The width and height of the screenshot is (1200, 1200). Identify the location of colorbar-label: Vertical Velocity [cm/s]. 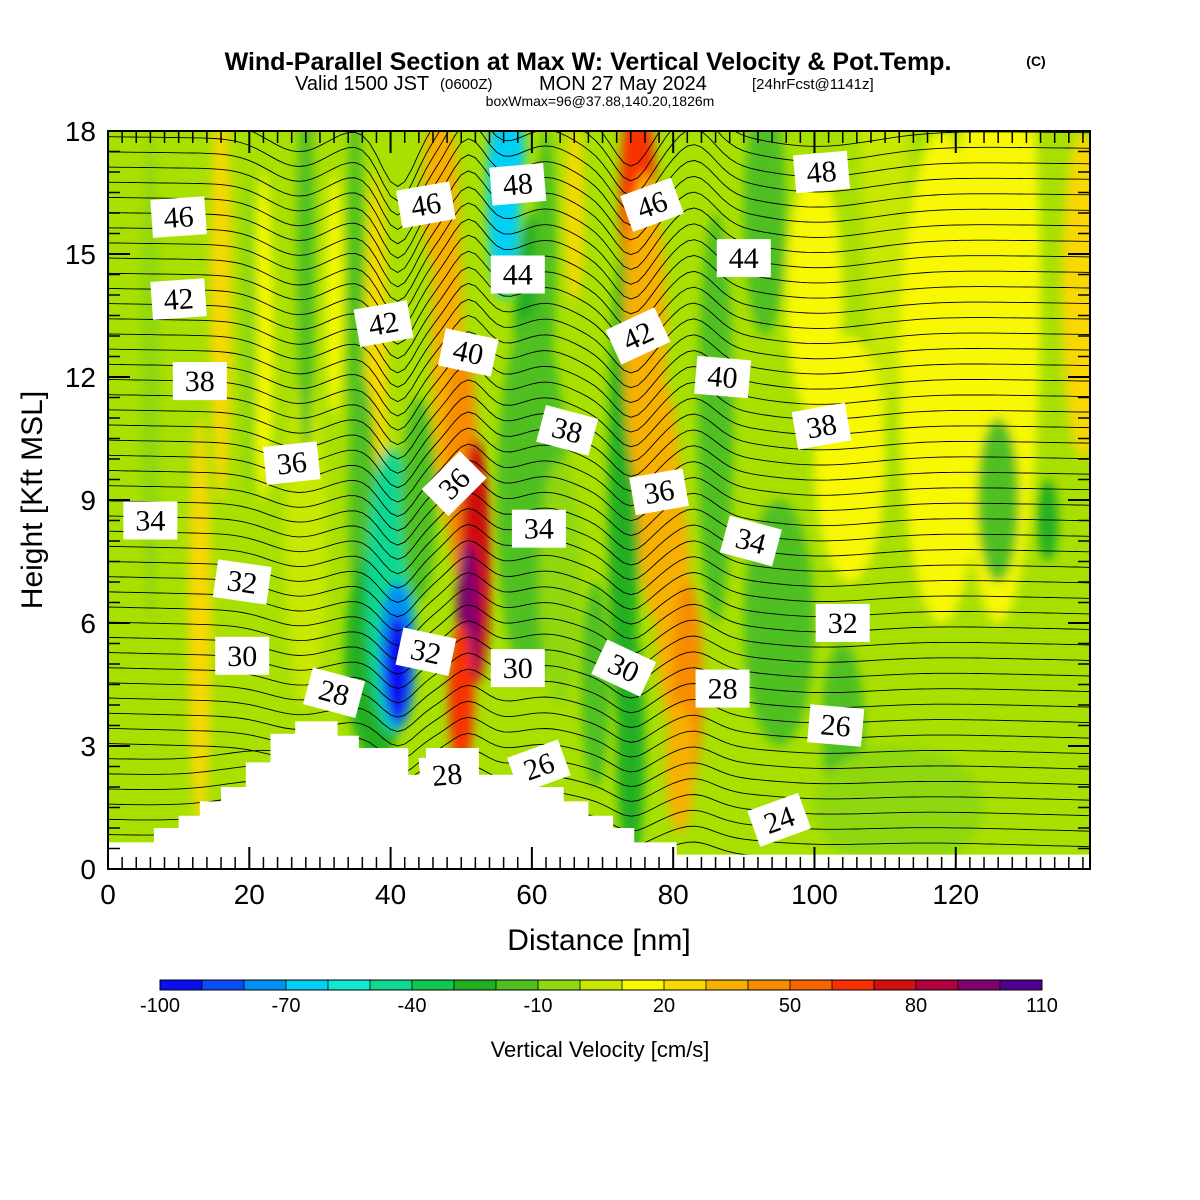
(600, 1049).